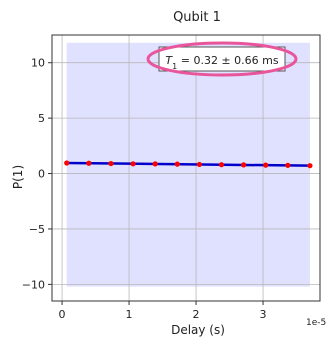  Describe the element at coordinates (198, 330) in the screenshot. I see `x-axis-label: Delay (s)` at that location.